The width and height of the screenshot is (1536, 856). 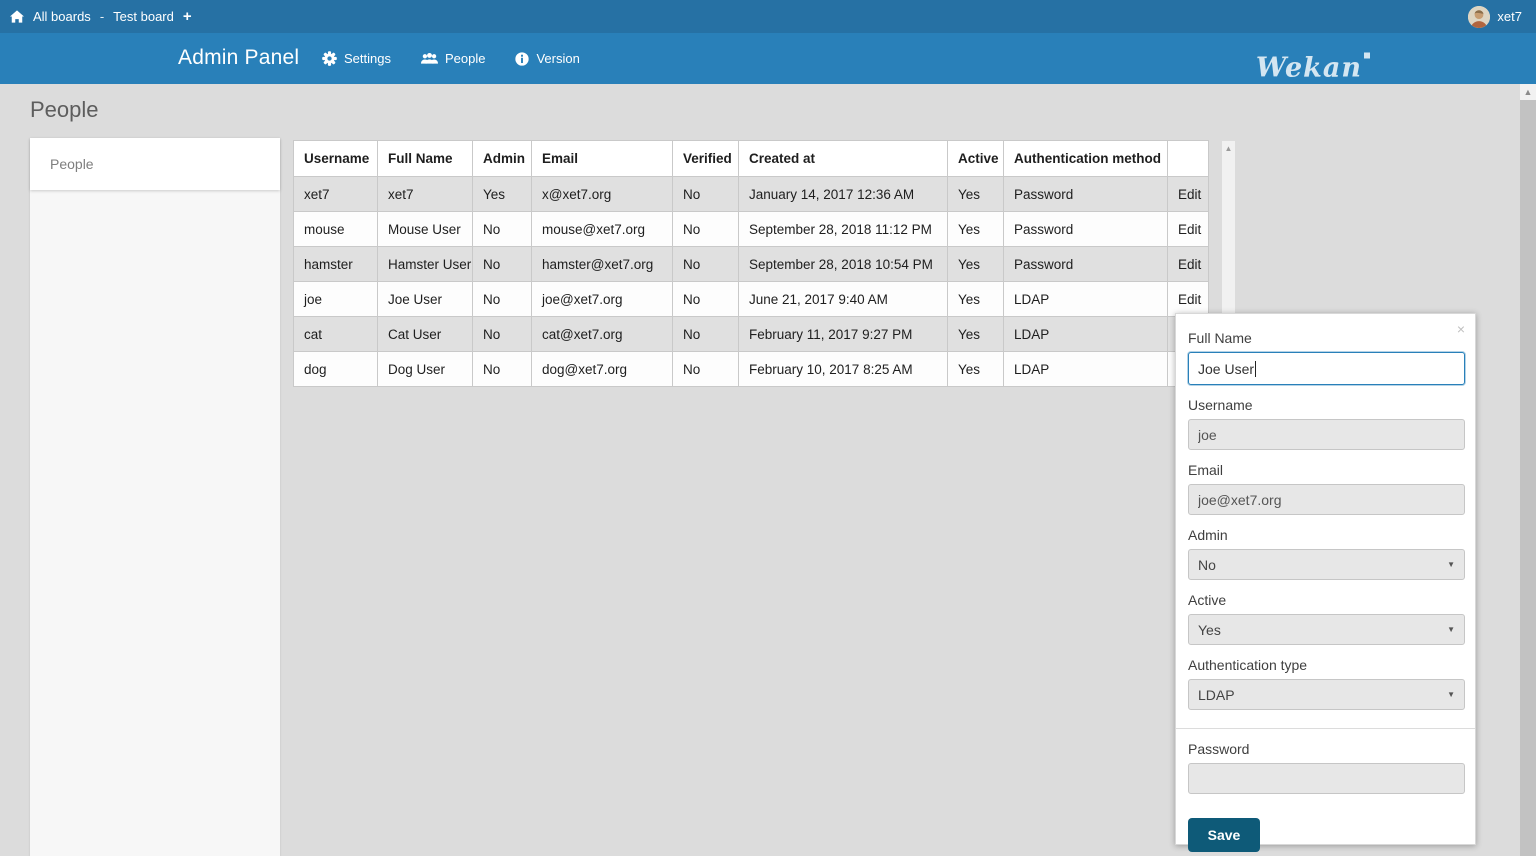 What do you see at coordinates (1326, 778) in the screenshot?
I see `password-input` at bounding box center [1326, 778].